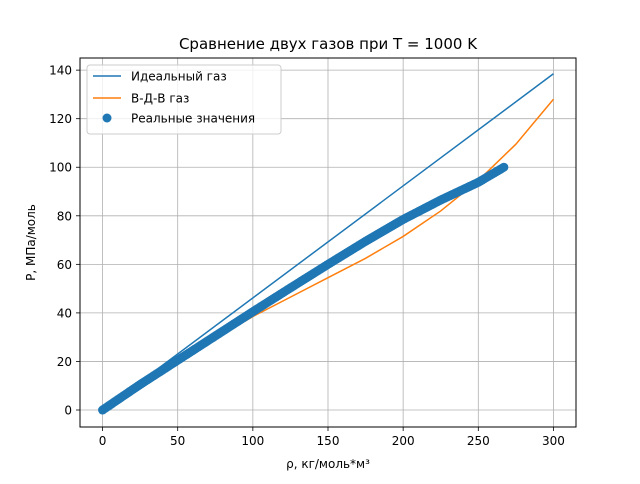 The width and height of the screenshot is (640, 484). Describe the element at coordinates (403, 441) in the screenshot. I see `x-tick-label: 200` at that location.